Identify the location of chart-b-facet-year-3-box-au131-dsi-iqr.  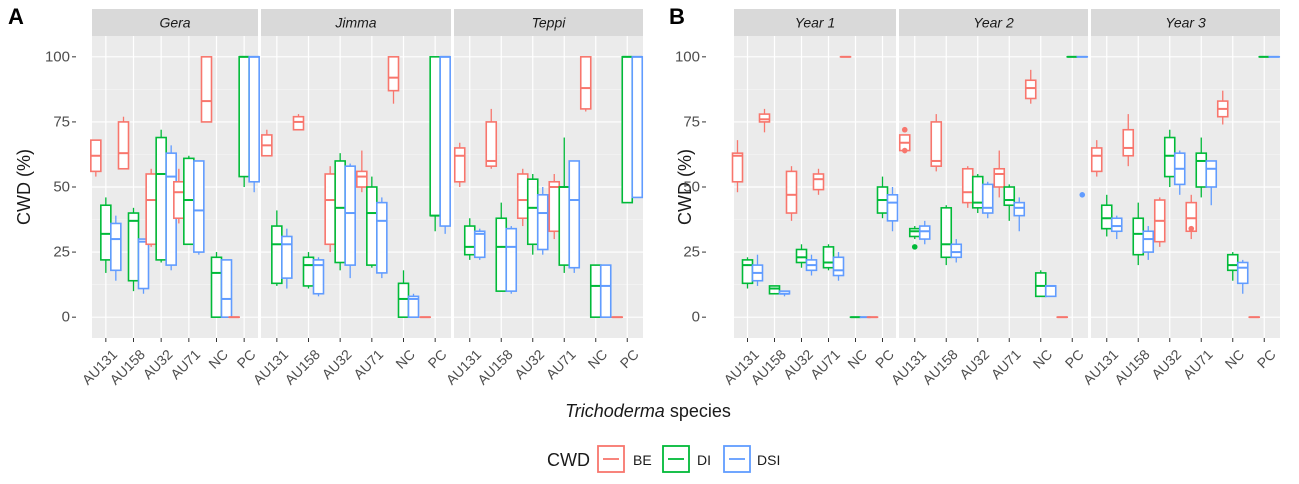
(1116, 225).